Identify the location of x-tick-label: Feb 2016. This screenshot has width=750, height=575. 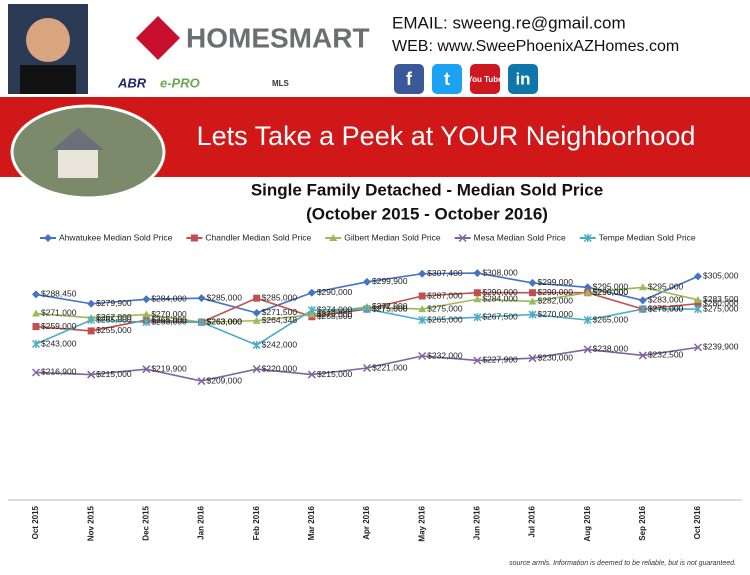
(256, 522).